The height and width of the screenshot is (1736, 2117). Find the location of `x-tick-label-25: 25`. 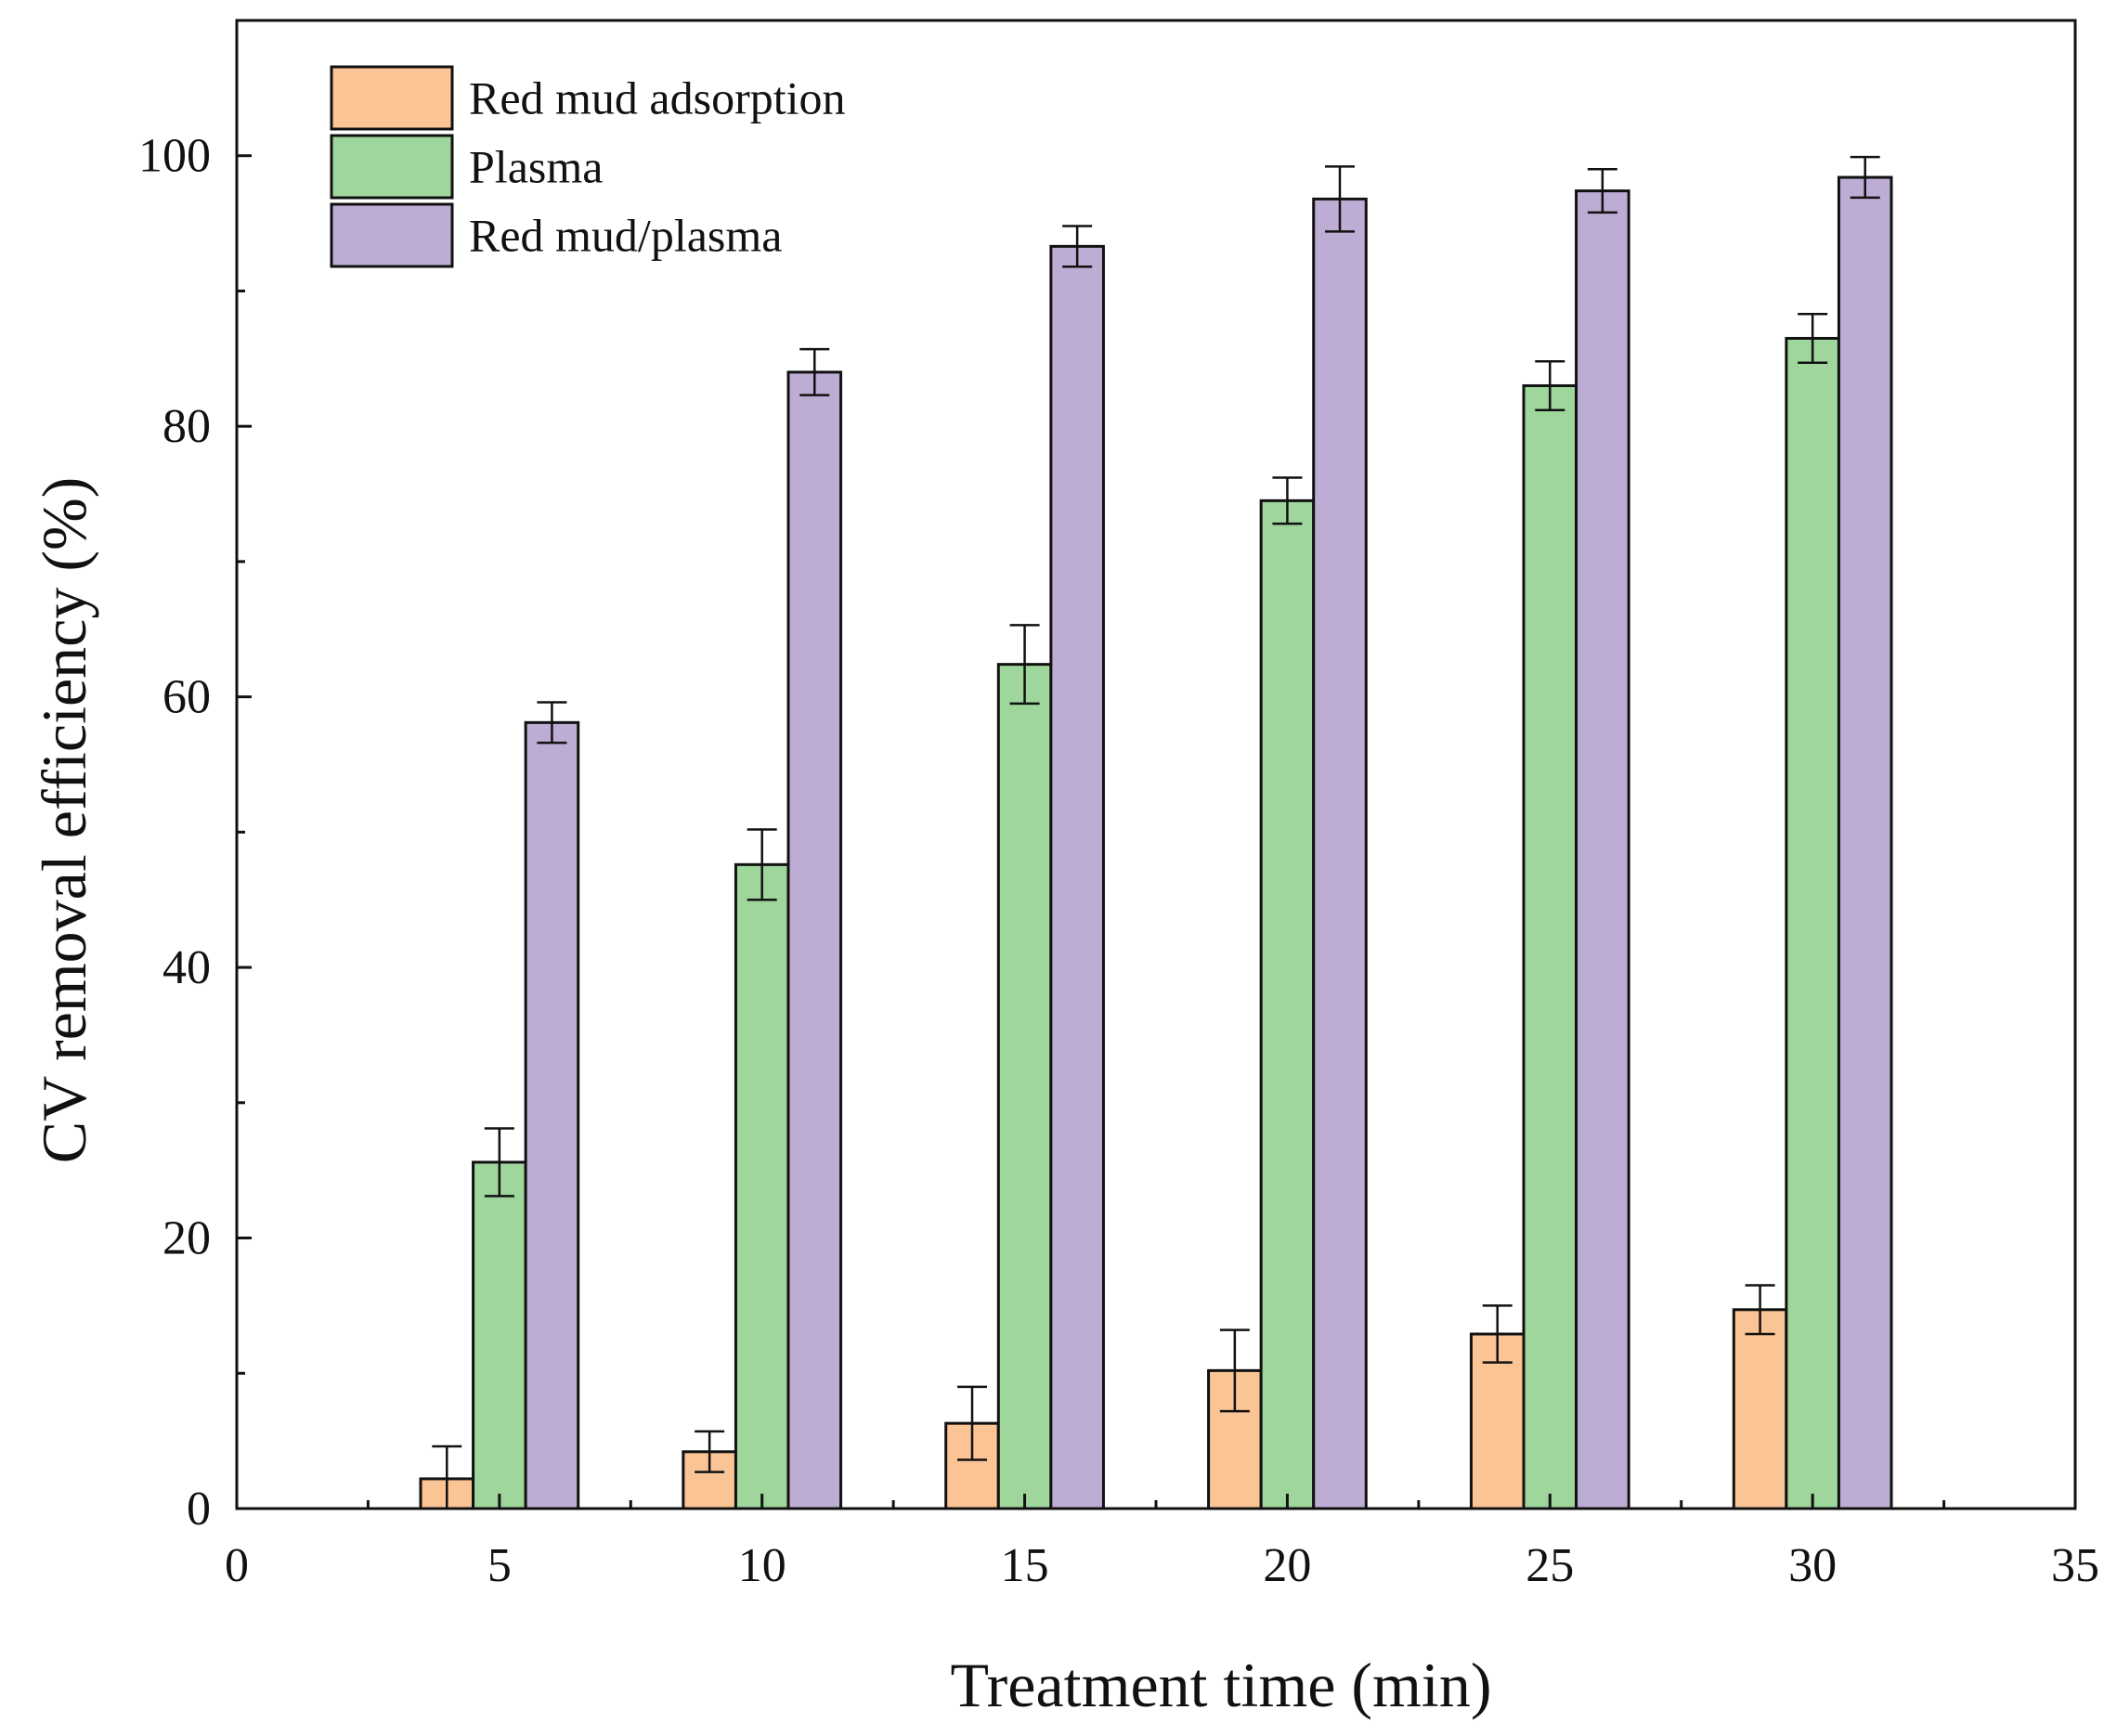

x-tick-label-25: 25 is located at coordinates (1550, 1565).